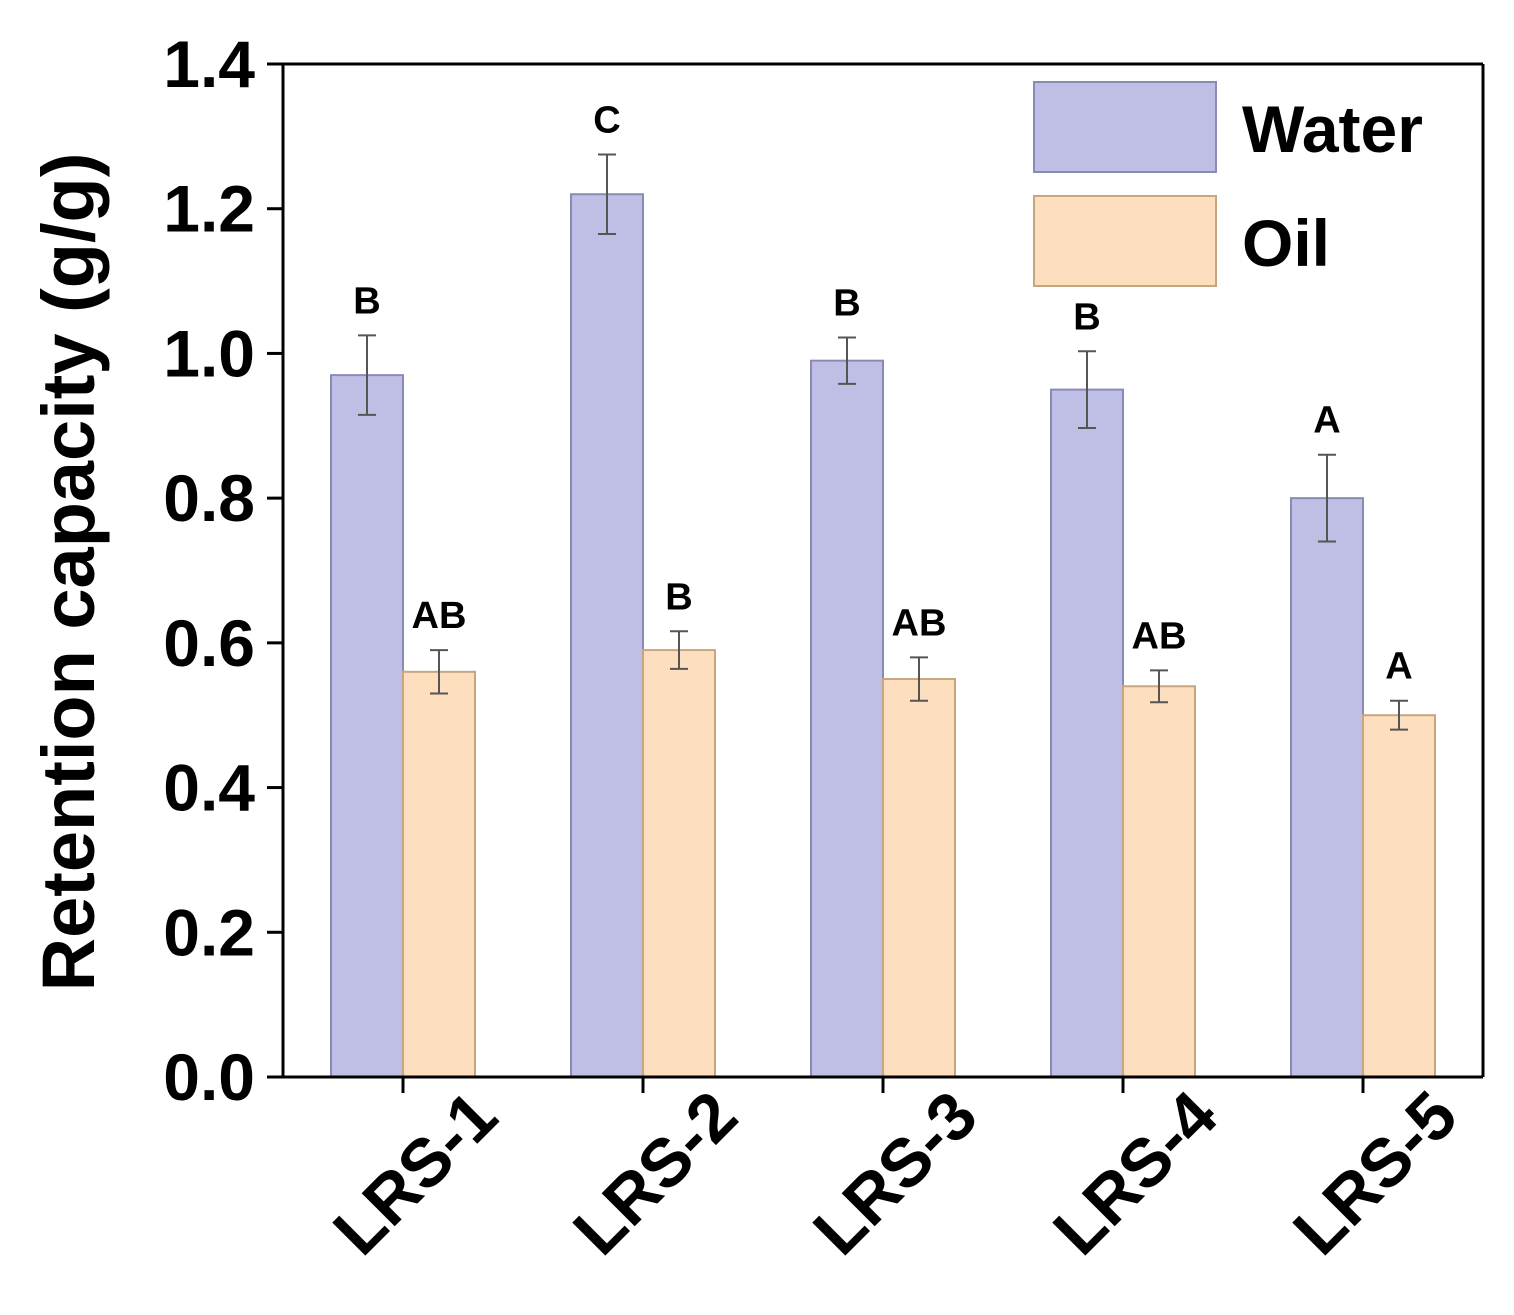 This screenshot has width=1514, height=1315. Describe the element at coordinates (209, 209) in the screenshot. I see `y-tick-label: 1.2` at that location.